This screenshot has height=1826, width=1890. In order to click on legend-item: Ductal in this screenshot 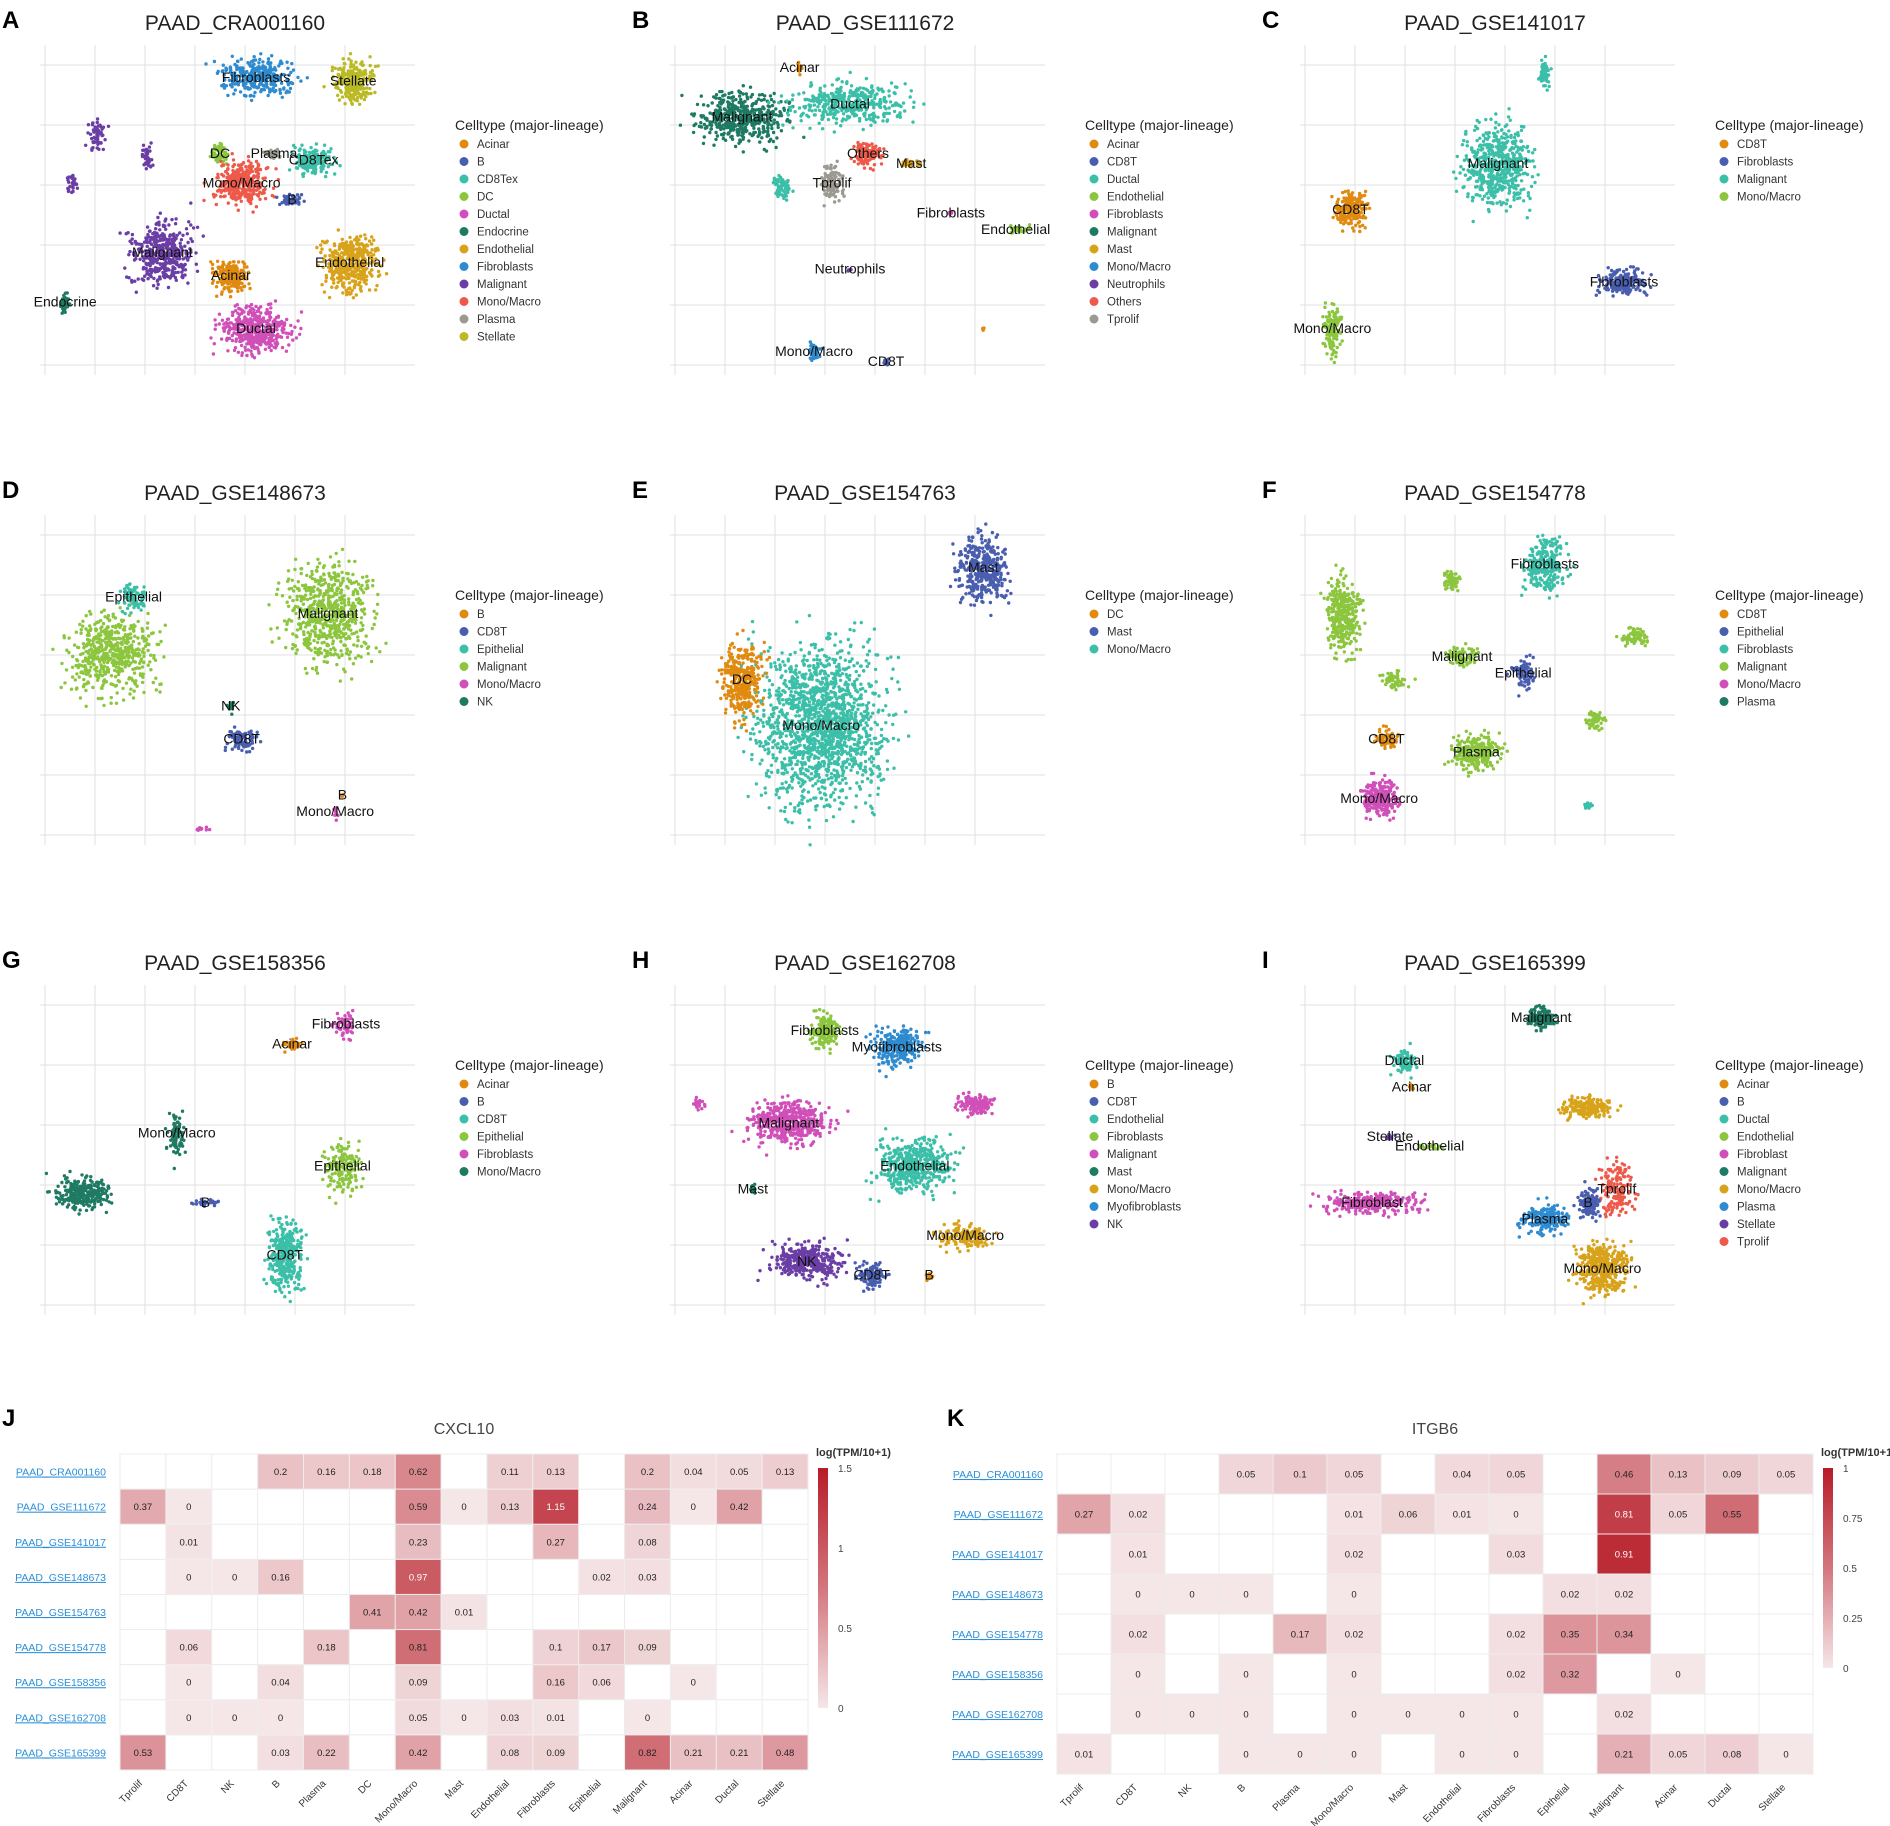, I will do `click(1123, 180)`.